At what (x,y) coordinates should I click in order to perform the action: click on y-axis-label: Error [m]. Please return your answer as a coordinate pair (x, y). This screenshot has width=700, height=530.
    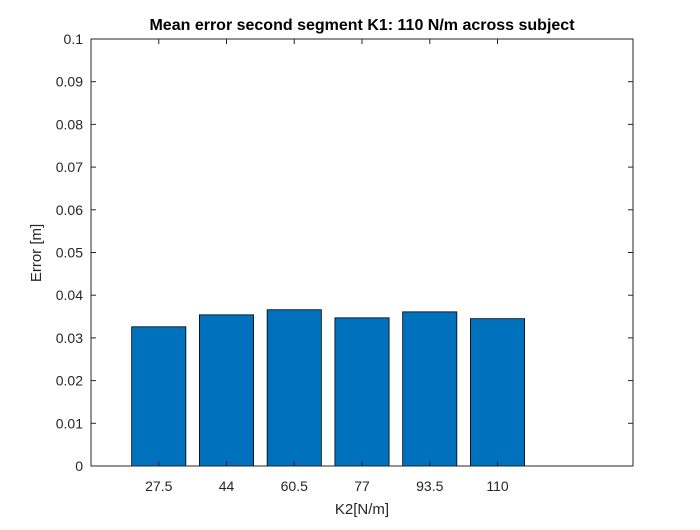
    Looking at the image, I should click on (36, 253).